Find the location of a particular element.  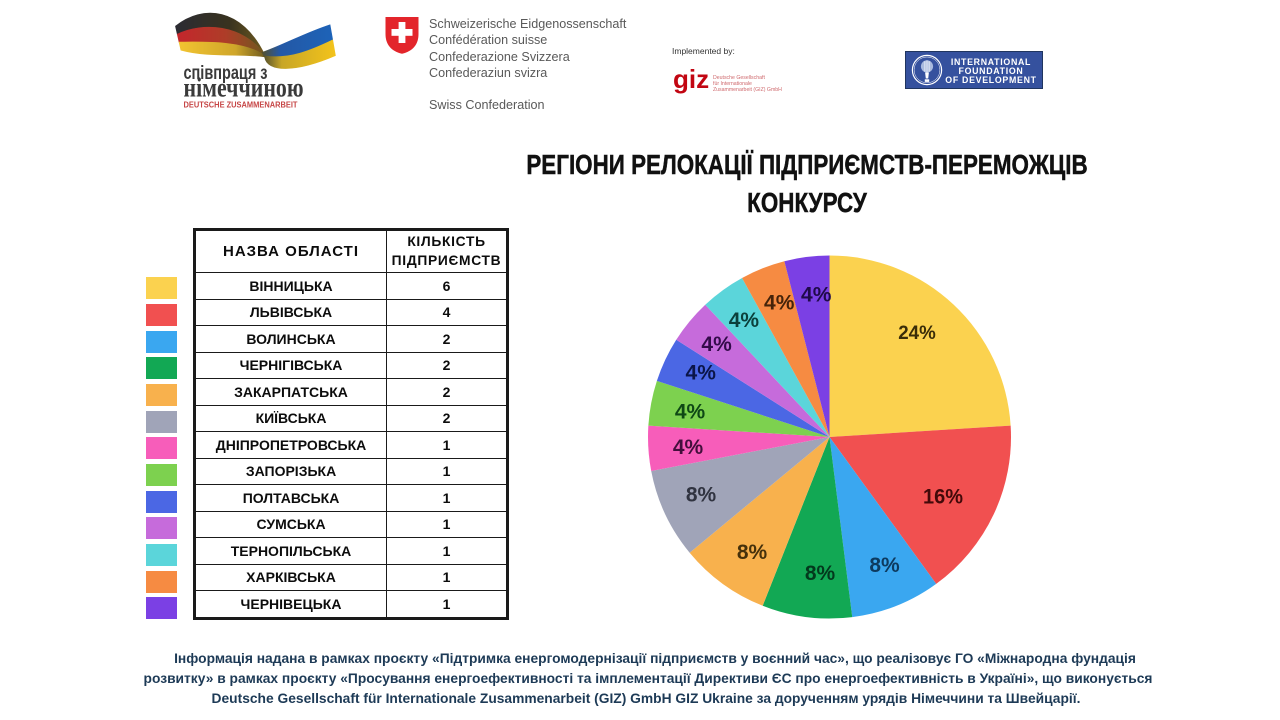

svg-text: німеччиною is located at coordinates (244, 88).